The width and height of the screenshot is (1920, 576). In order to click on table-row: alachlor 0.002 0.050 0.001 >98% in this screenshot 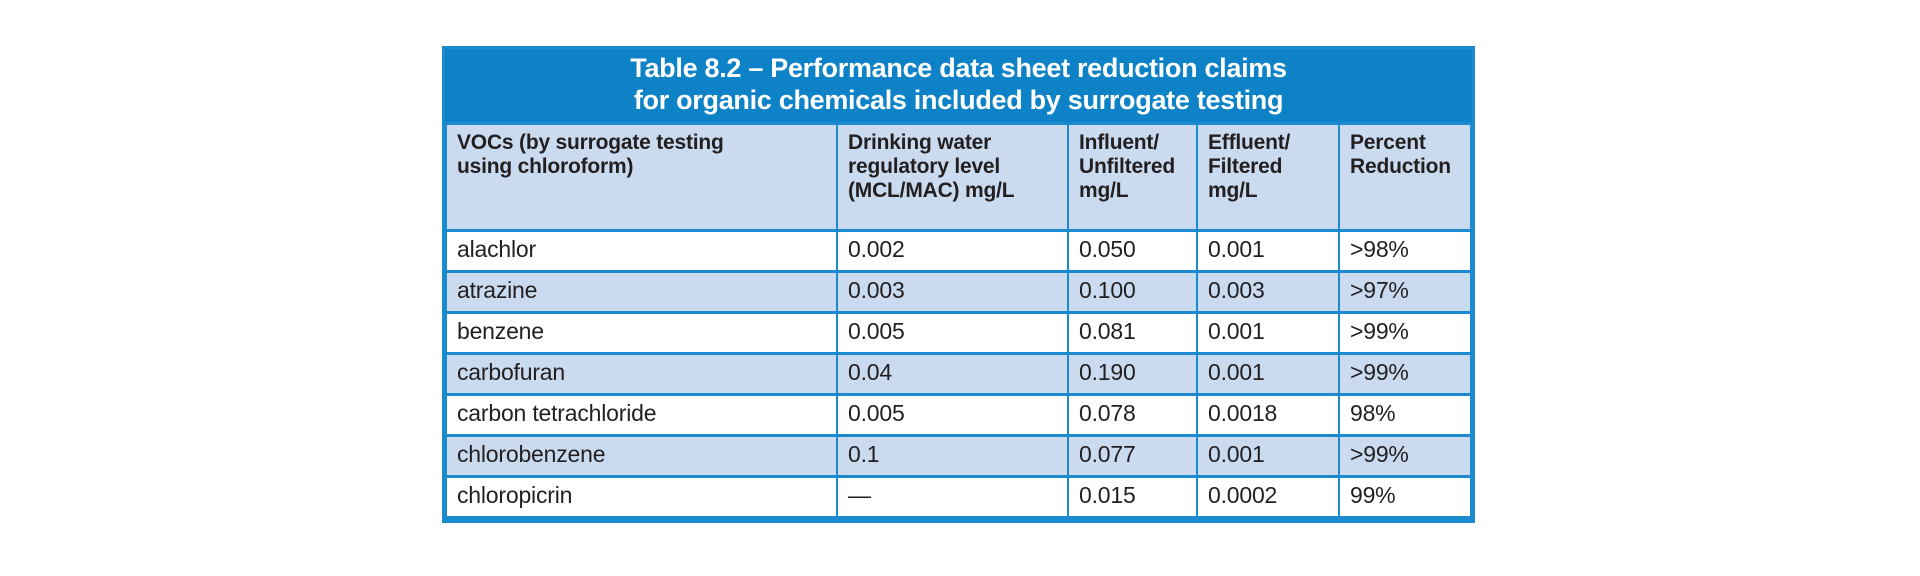, I will do `click(958, 250)`.